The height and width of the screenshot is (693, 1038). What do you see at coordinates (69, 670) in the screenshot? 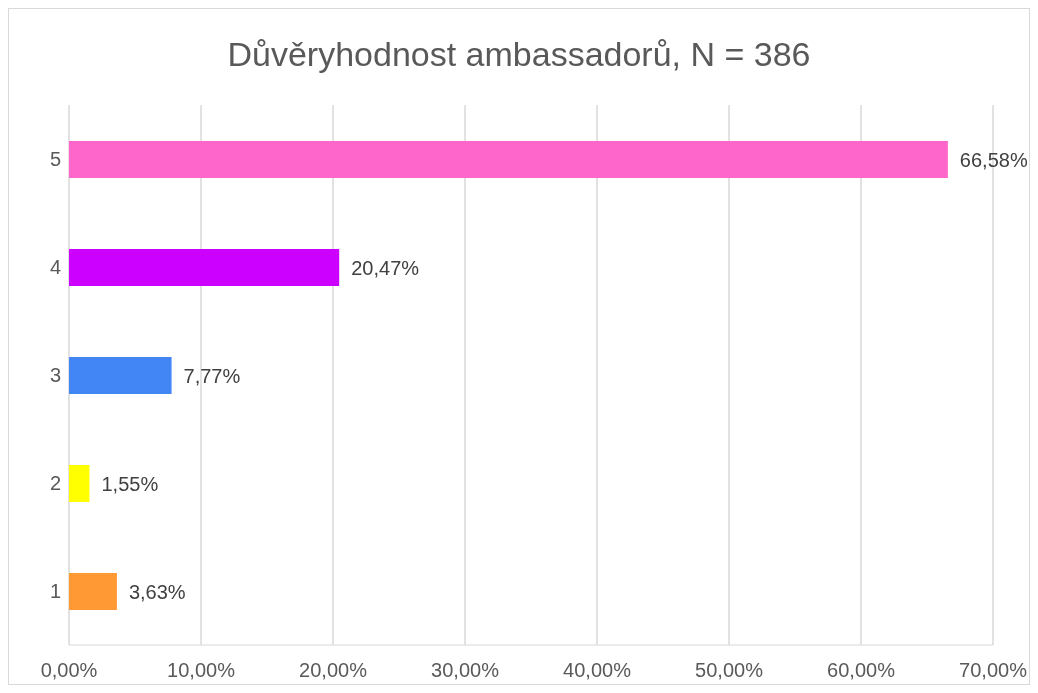
I see `x-tick-label: 0,00%` at bounding box center [69, 670].